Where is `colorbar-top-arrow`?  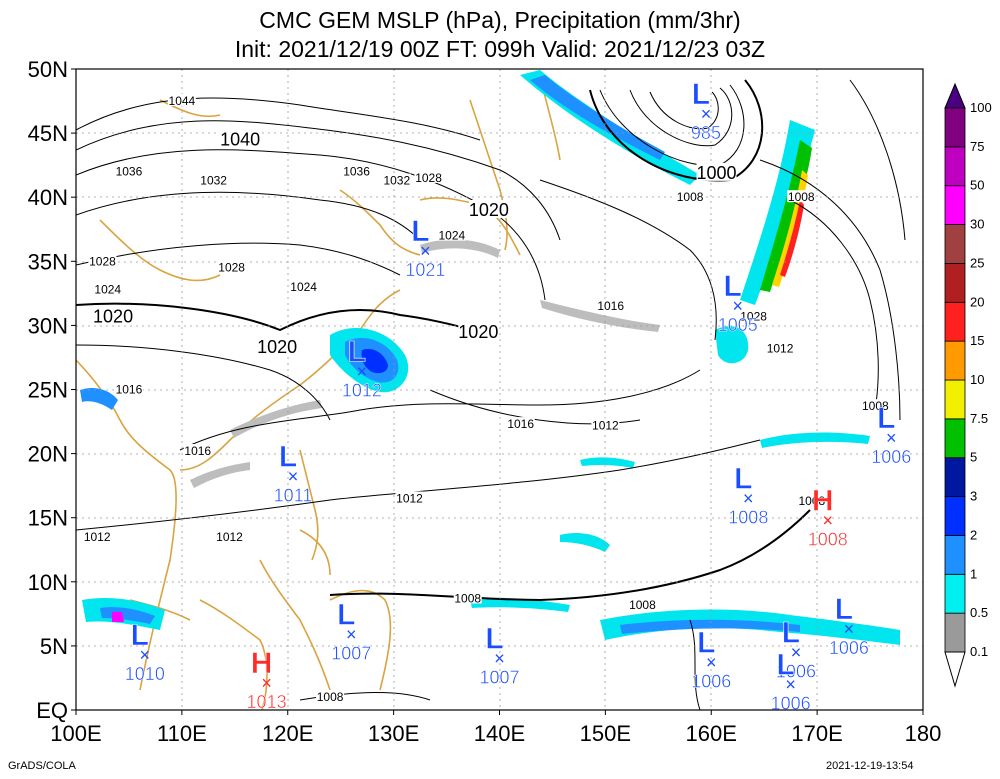 colorbar-top-arrow is located at coordinates (955, 95).